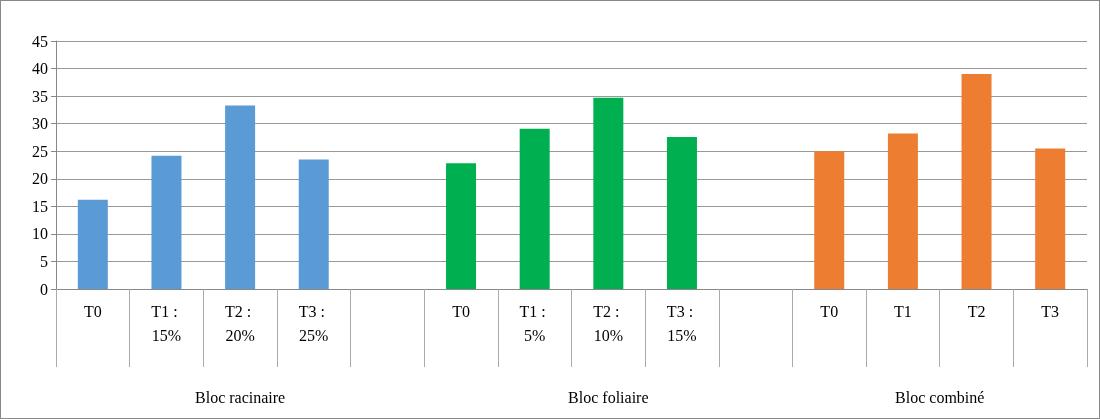 The height and width of the screenshot is (419, 1100). What do you see at coordinates (682, 323) in the screenshot?
I see `x-tick-label: T3 : 15%` at bounding box center [682, 323].